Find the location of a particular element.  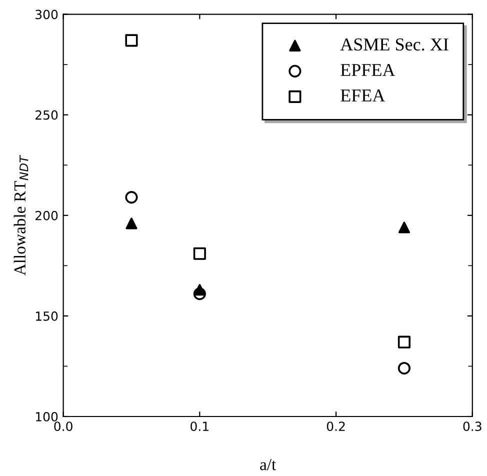

legend-label: EPFEA is located at coordinates (368, 70).